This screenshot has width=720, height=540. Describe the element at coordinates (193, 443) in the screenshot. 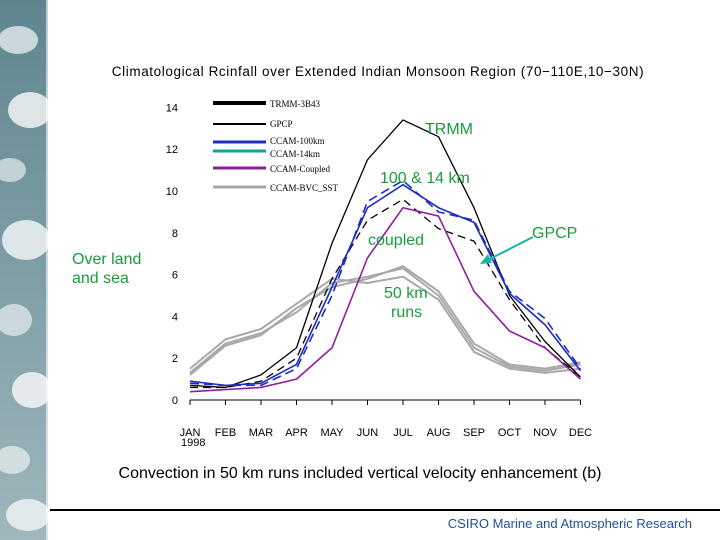

I see `year-label: 1998` at that location.